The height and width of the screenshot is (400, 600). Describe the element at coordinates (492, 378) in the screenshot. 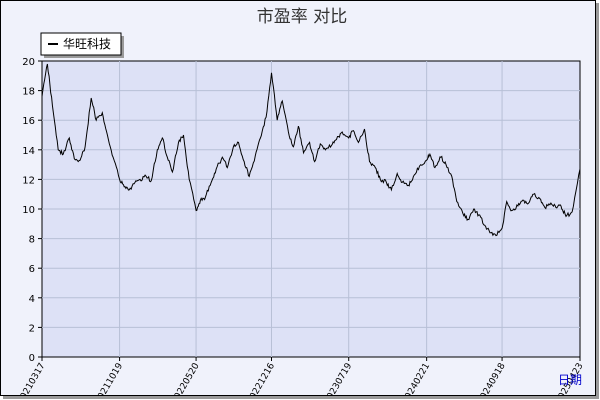

I see `x-tick-label: 20240918` at that location.